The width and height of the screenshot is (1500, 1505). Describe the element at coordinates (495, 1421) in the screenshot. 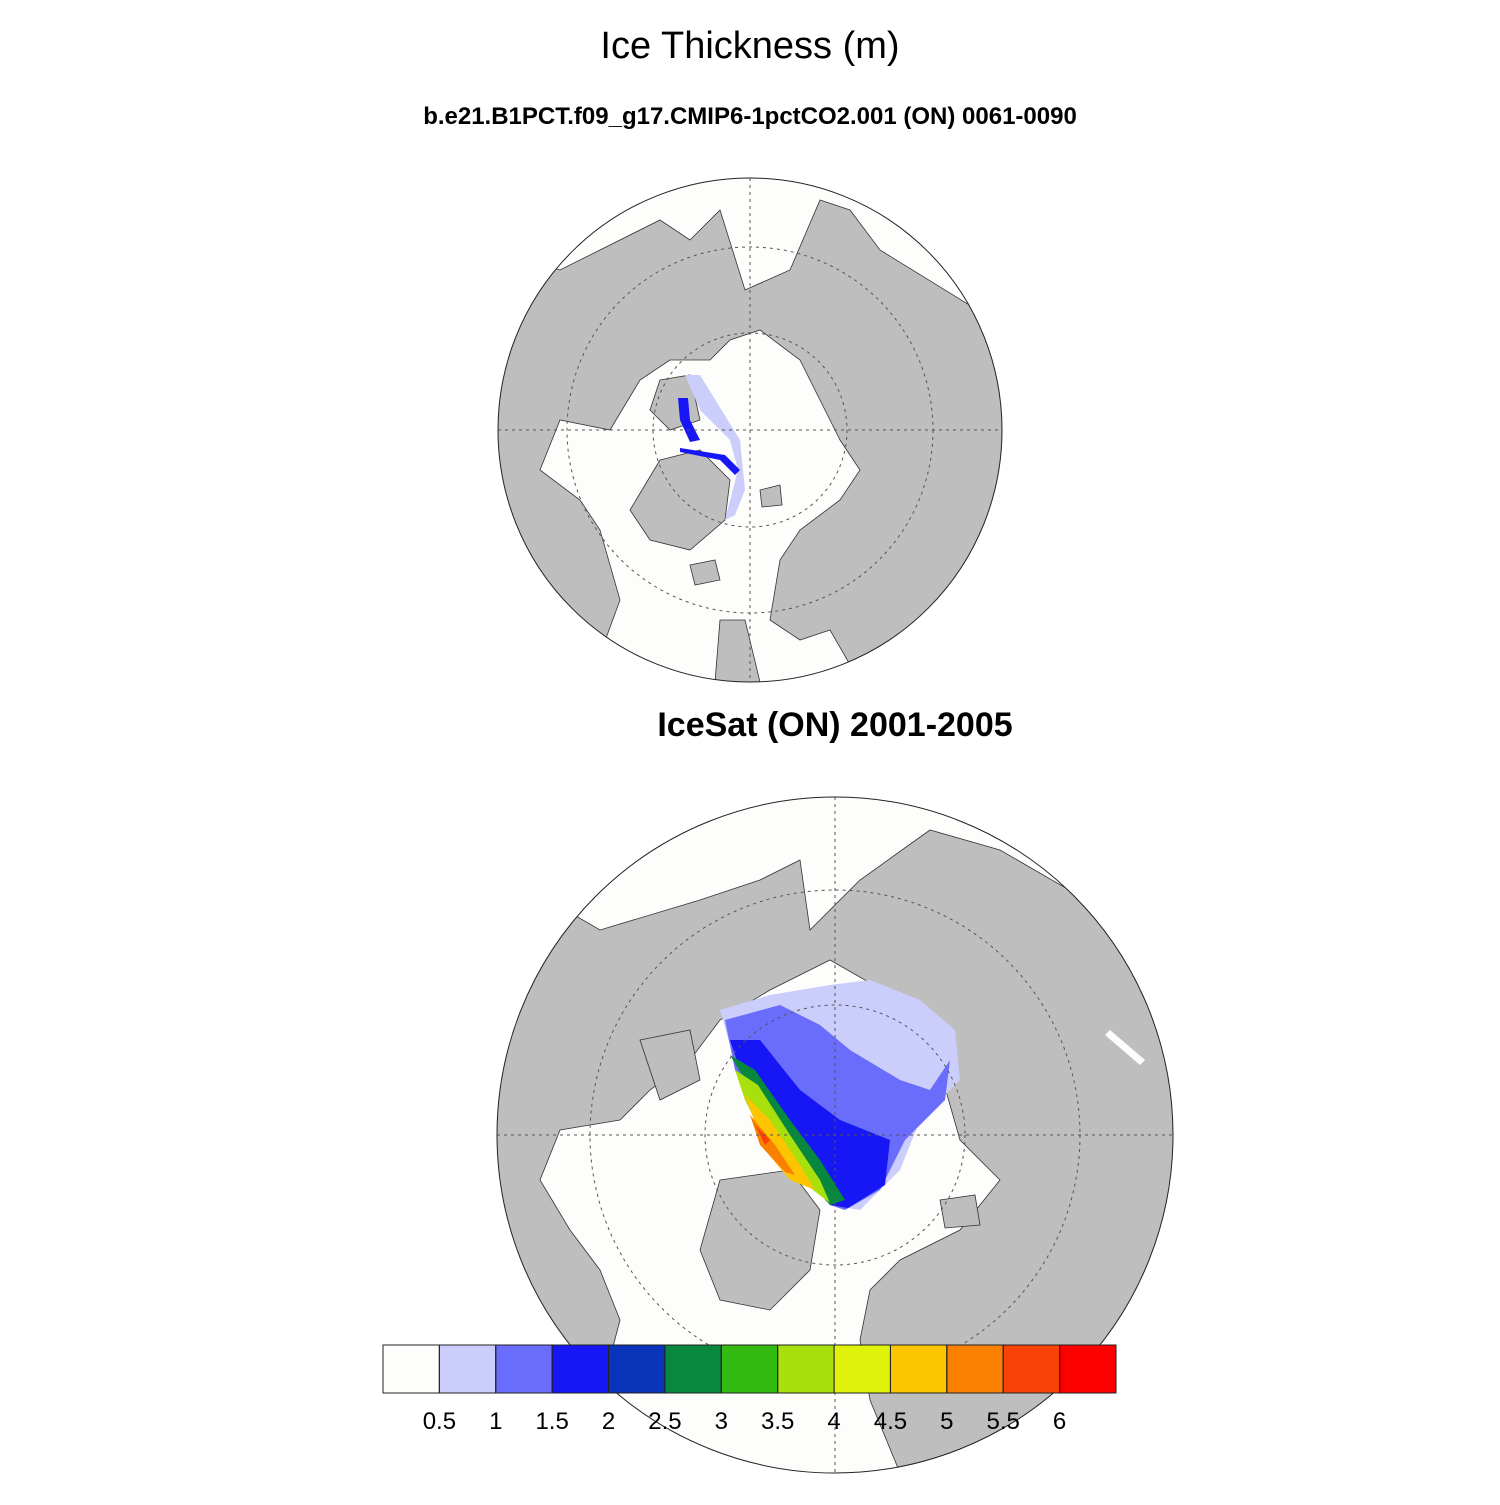

I see `colorbar-label: 1` at that location.